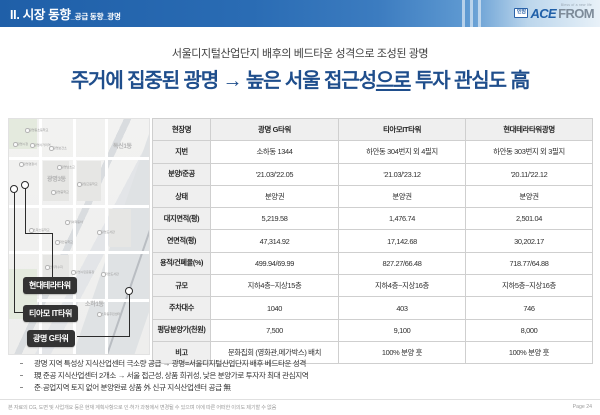  What do you see at coordinates (181, 129) in the screenshot?
I see `table-col-header: 현장명` at bounding box center [181, 129].